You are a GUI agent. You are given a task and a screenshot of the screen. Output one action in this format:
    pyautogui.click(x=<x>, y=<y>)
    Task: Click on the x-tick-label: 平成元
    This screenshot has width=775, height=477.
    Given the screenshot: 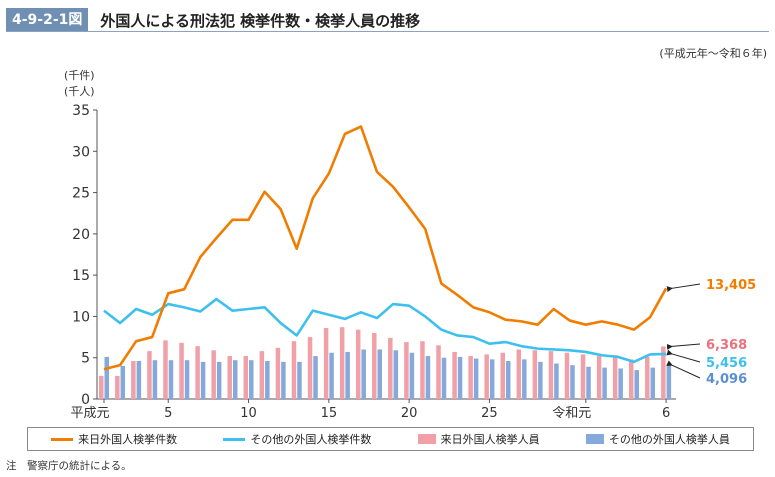 What is the action you would take?
    pyautogui.click(x=89, y=413)
    